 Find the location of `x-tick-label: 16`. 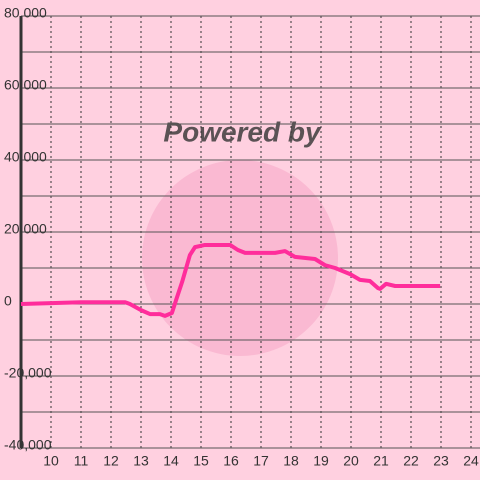

x-tick-label: 16 is located at coordinates (231, 461).